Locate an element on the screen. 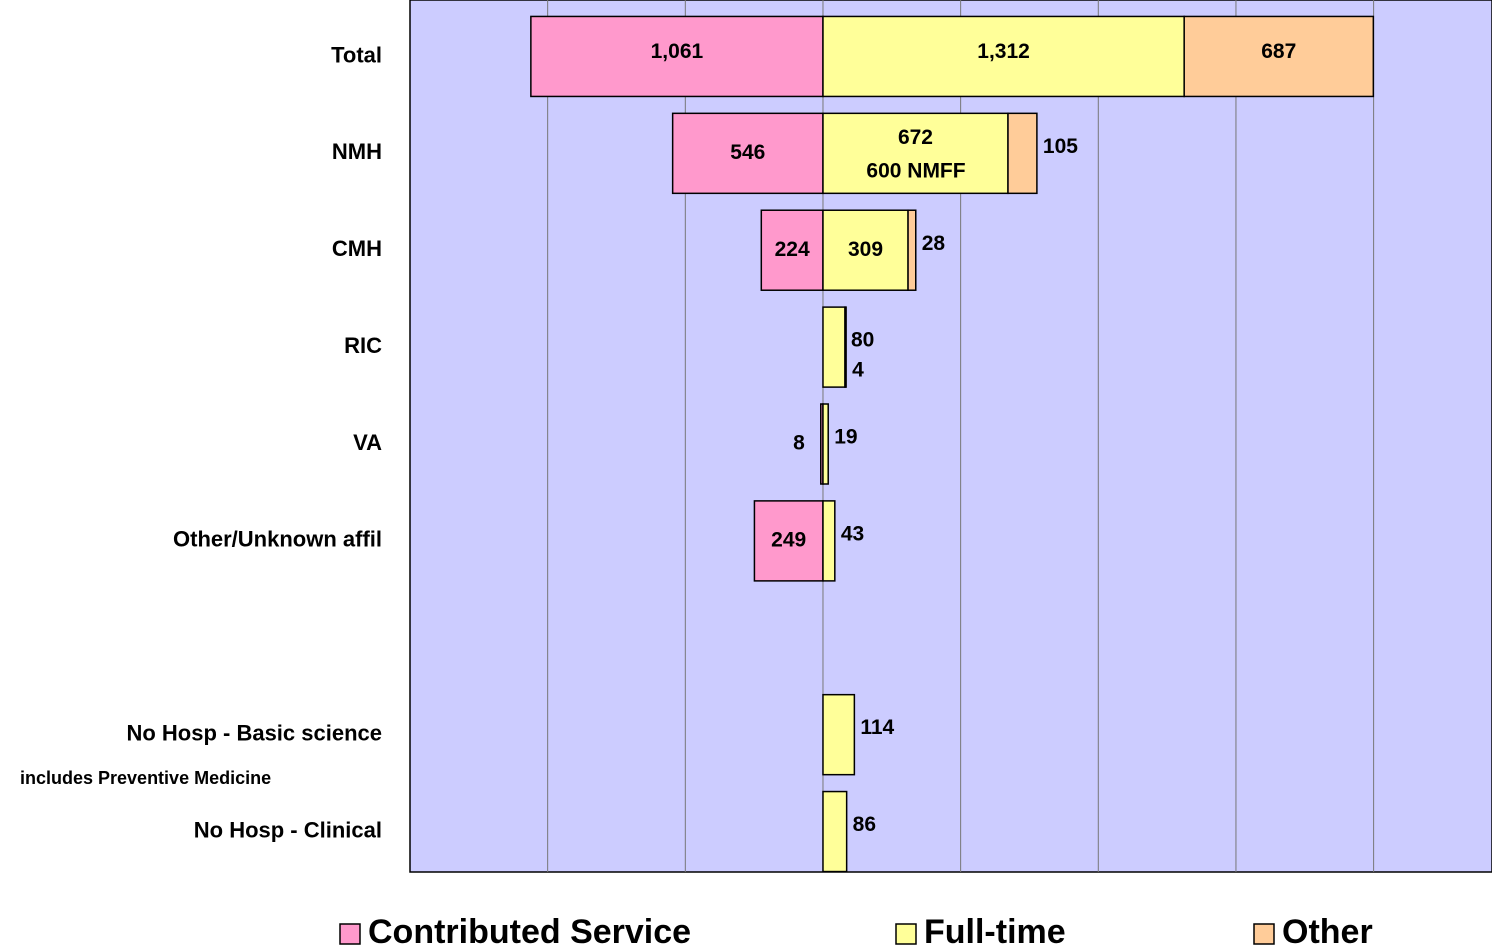 The image size is (1492, 951). category-label: No Hosp - Basic science is located at coordinates (254, 732).